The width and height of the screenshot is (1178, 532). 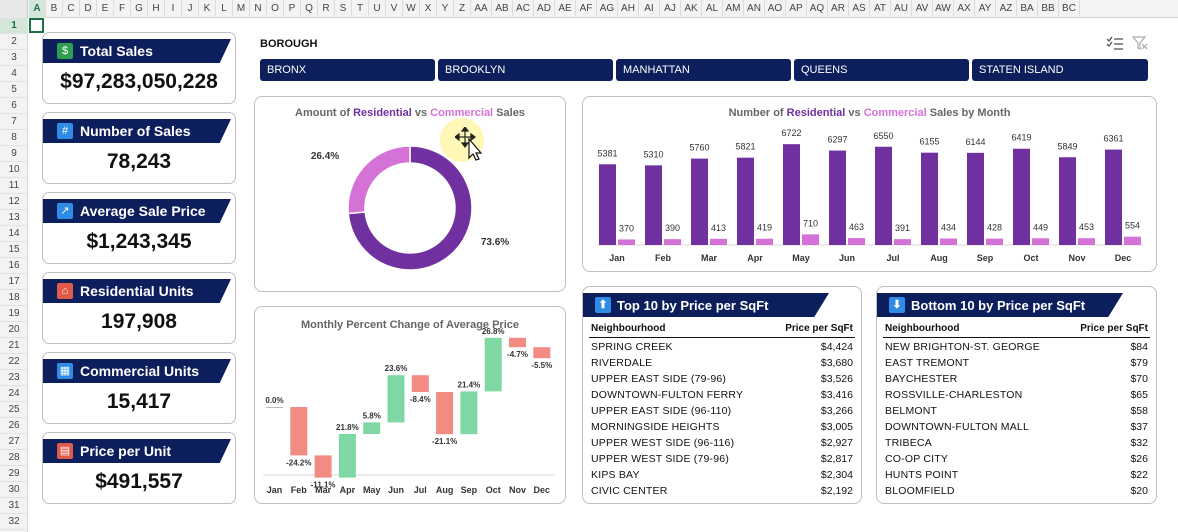 What do you see at coordinates (1113, 197) in the screenshot?
I see `bar-residential-dec` at bounding box center [1113, 197].